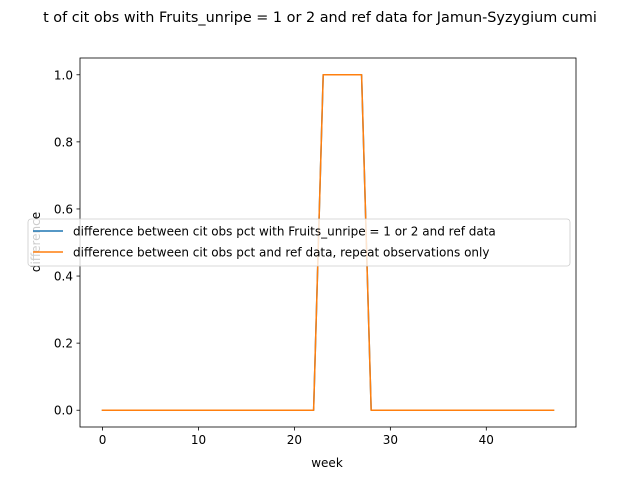 Image resolution: width=640 pixels, height=480 pixels. Describe the element at coordinates (63, 75) in the screenshot. I see `y-tick-label: 1.0` at that location.